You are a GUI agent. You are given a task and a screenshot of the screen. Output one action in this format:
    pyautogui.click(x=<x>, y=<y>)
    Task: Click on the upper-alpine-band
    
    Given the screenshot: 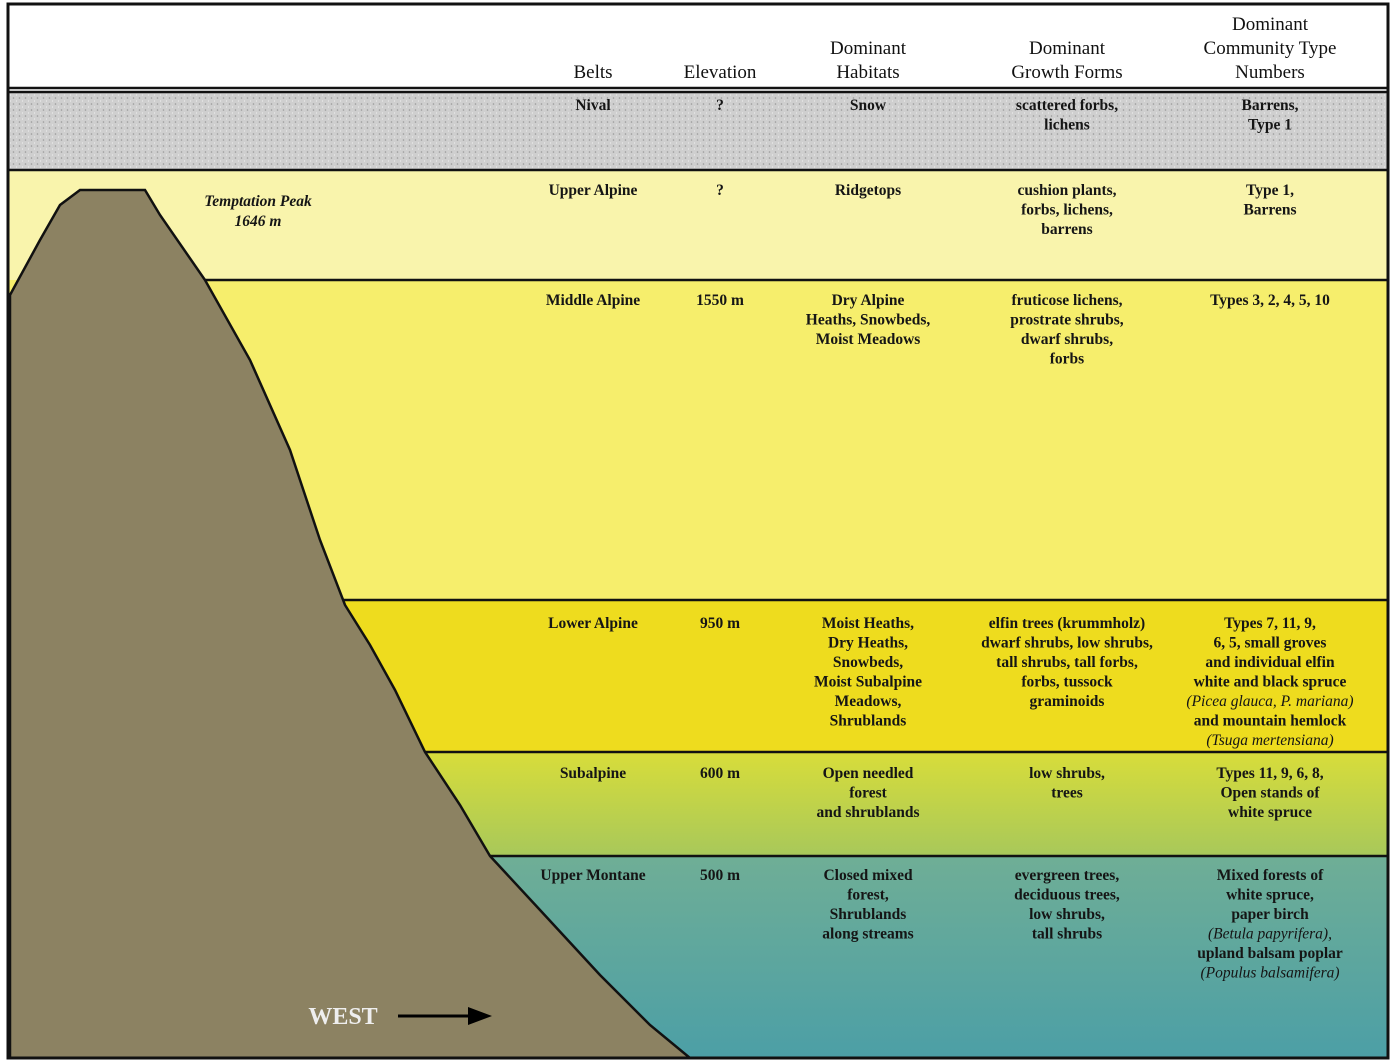 What is the action you would take?
    pyautogui.click(x=698, y=225)
    